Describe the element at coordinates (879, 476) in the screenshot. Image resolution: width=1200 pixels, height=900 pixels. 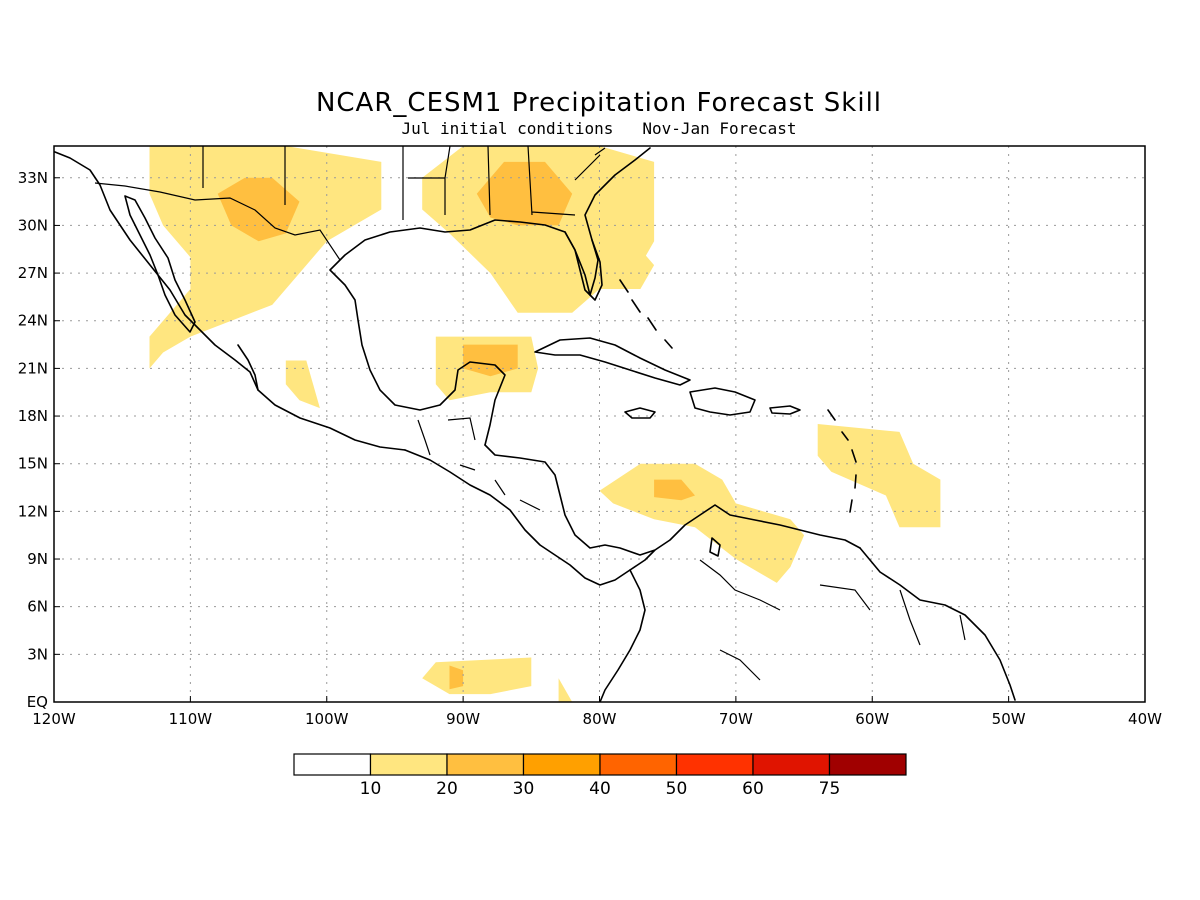
I see `skill-region-lesser-antilles` at that location.